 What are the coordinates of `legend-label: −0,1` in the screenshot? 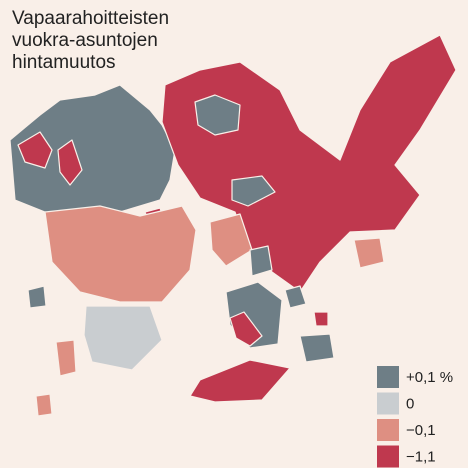 It's located at (421, 430).